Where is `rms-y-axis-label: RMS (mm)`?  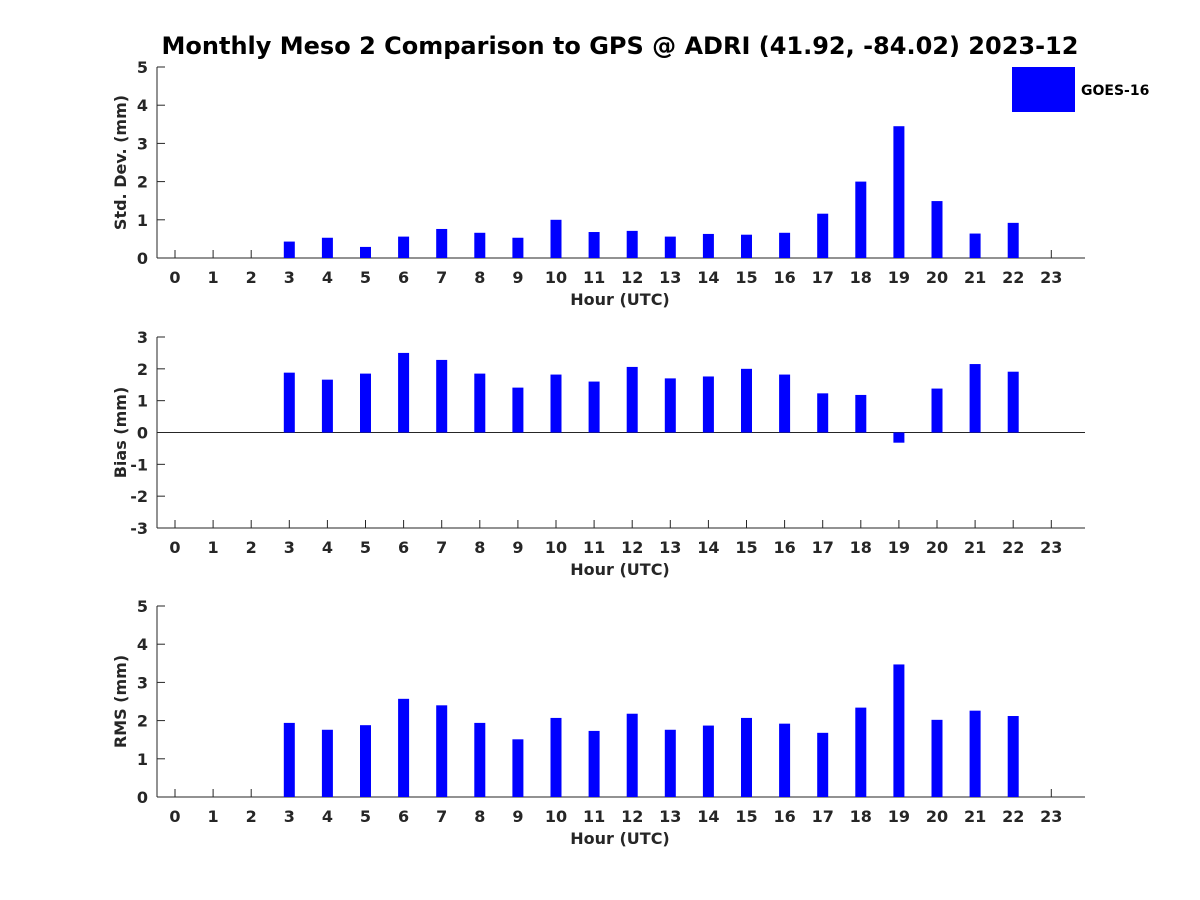 rms-y-axis-label: RMS (mm) is located at coordinates (120, 701).